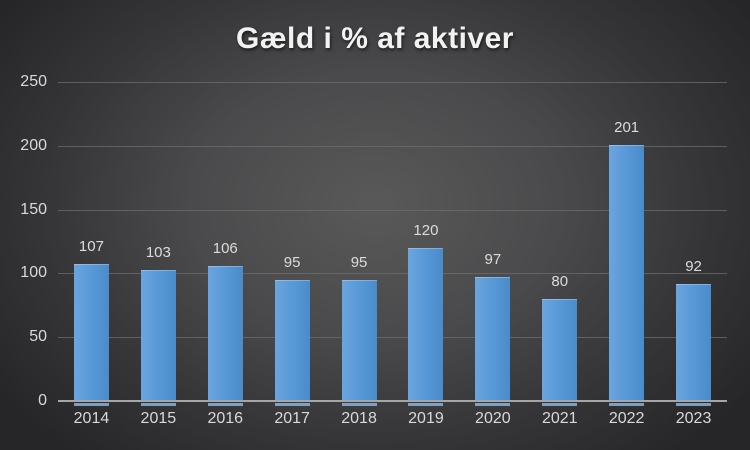  I want to click on bar-value-label: 103, so click(158, 252).